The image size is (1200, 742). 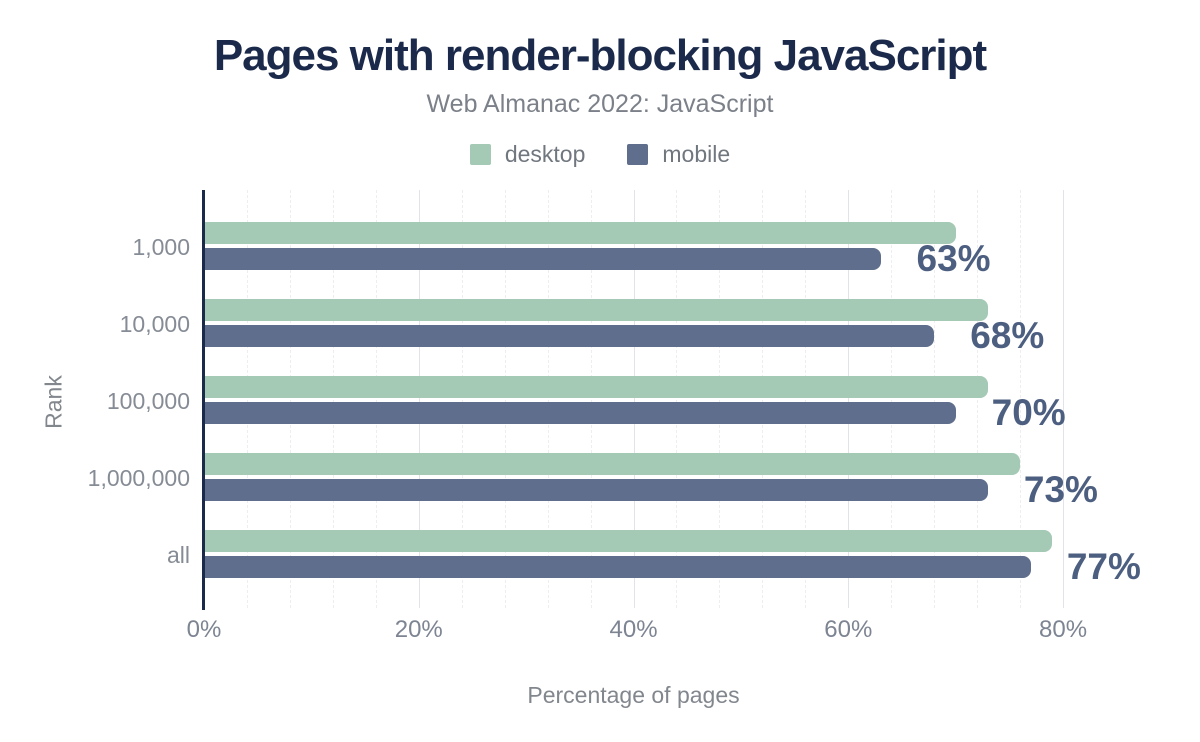 I want to click on y-axis-line, so click(x=203, y=400).